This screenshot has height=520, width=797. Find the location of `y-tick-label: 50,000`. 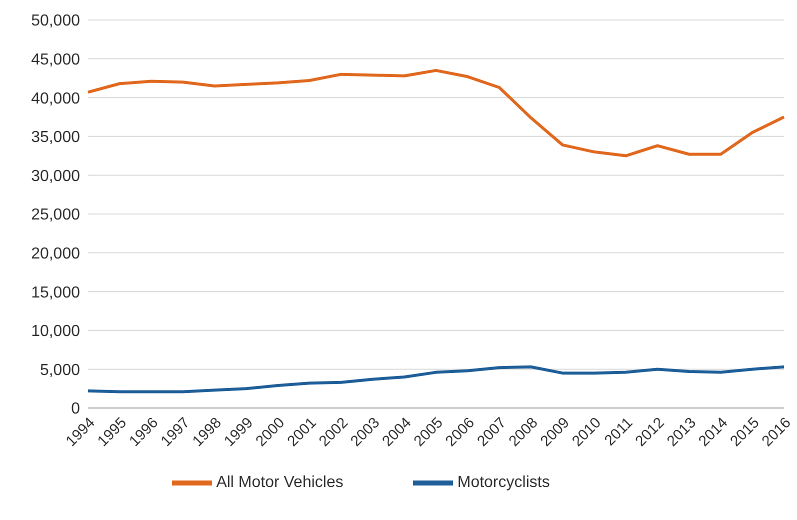

y-tick-label: 50,000 is located at coordinates (55, 21).